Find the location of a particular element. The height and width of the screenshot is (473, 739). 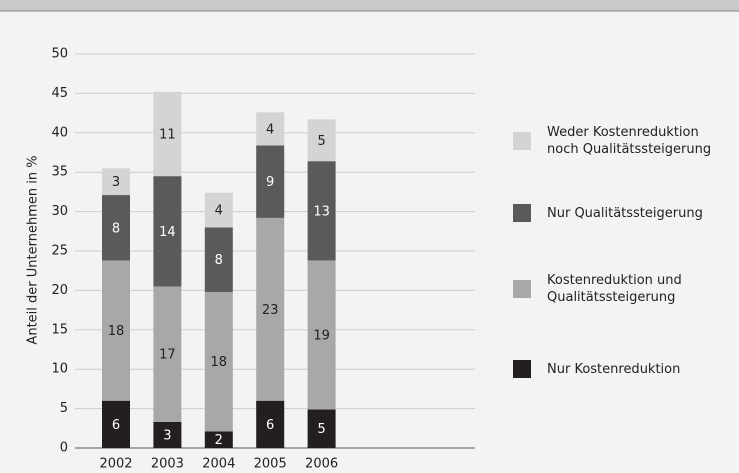

x-tick-label: 2006 is located at coordinates (321, 464).